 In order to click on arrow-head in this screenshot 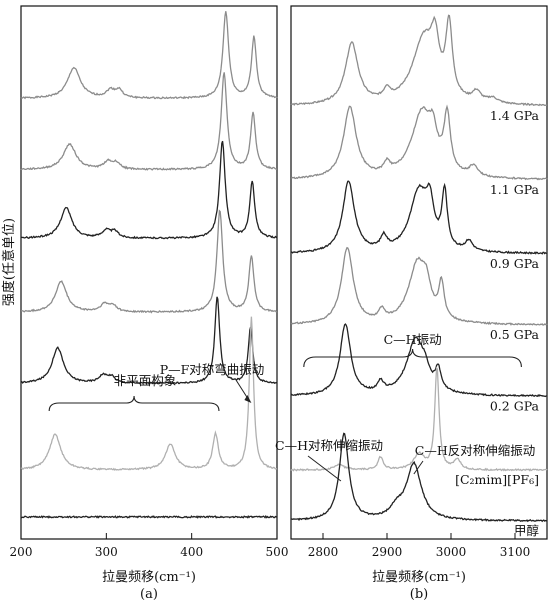, I will do `click(248, 399)`.